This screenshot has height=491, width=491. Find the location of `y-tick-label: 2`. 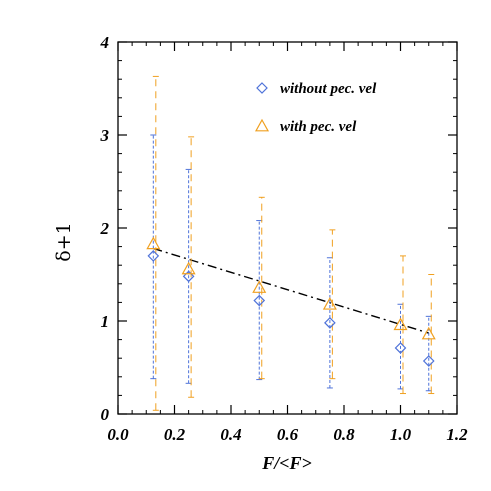

y-tick-label: 2 is located at coordinates (105, 228).